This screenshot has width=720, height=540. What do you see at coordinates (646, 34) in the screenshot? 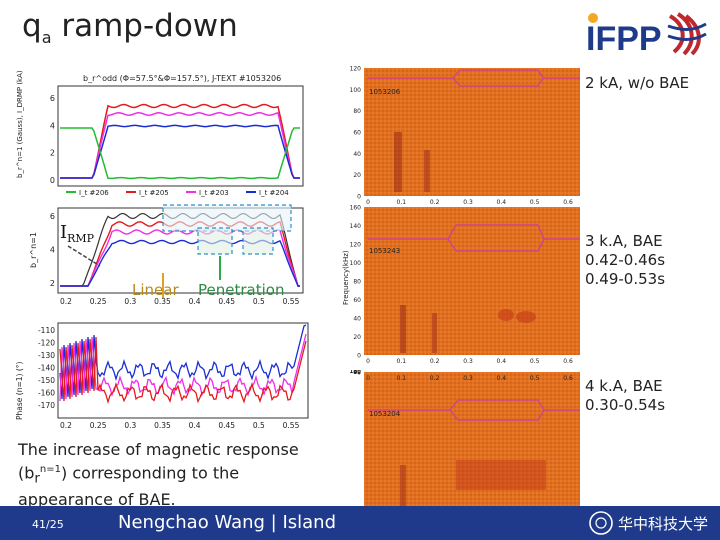
I see `ifpp-logo: IFPP` at bounding box center [646, 34].